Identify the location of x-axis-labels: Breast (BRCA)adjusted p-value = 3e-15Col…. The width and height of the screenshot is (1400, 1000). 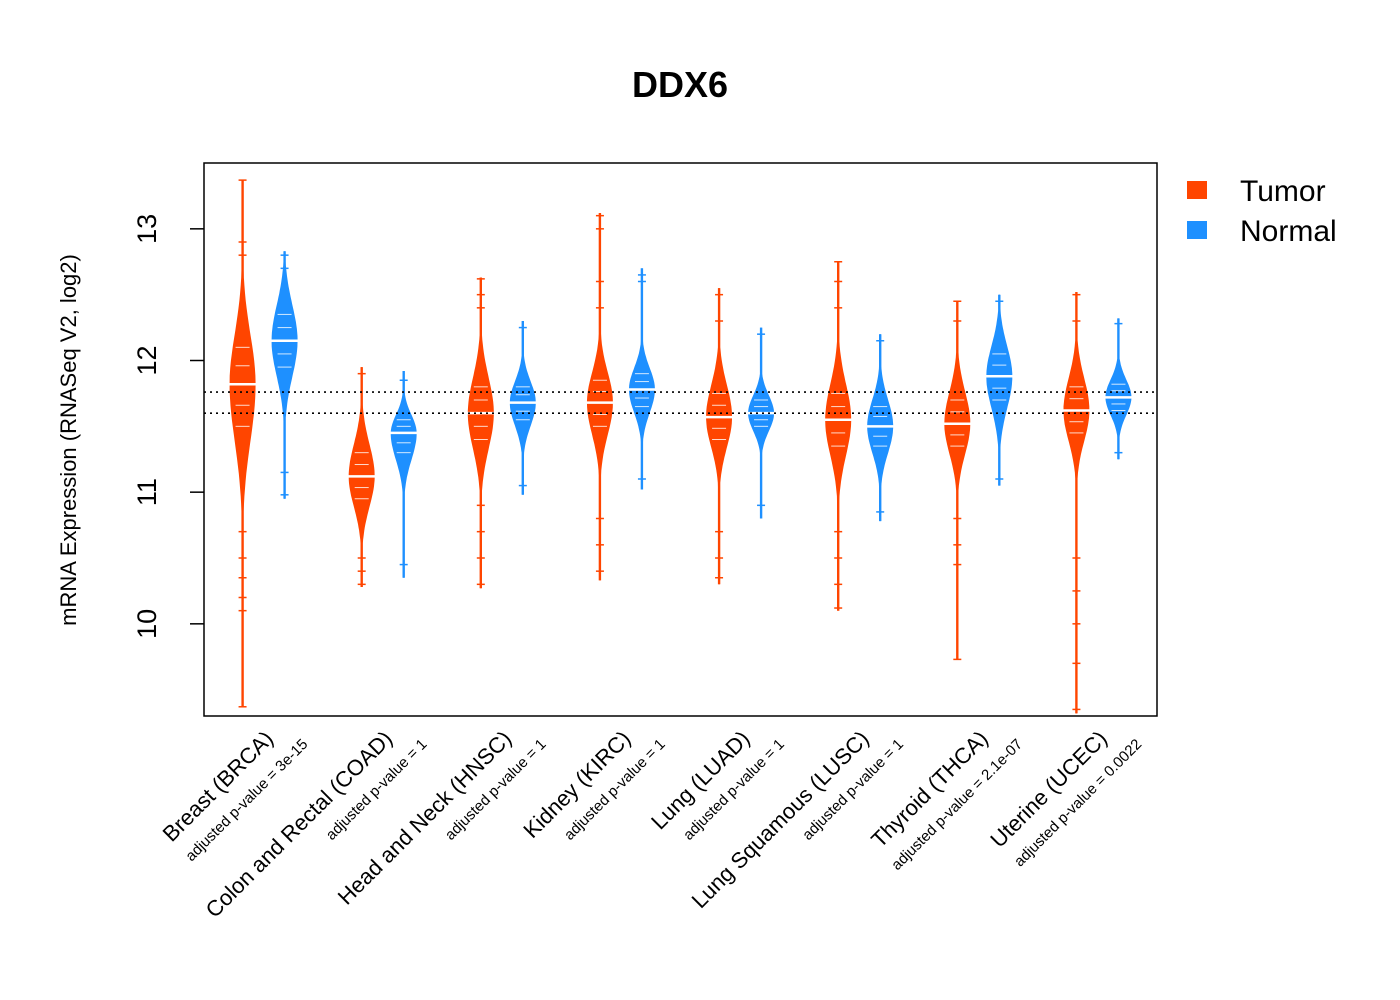
(652, 824).